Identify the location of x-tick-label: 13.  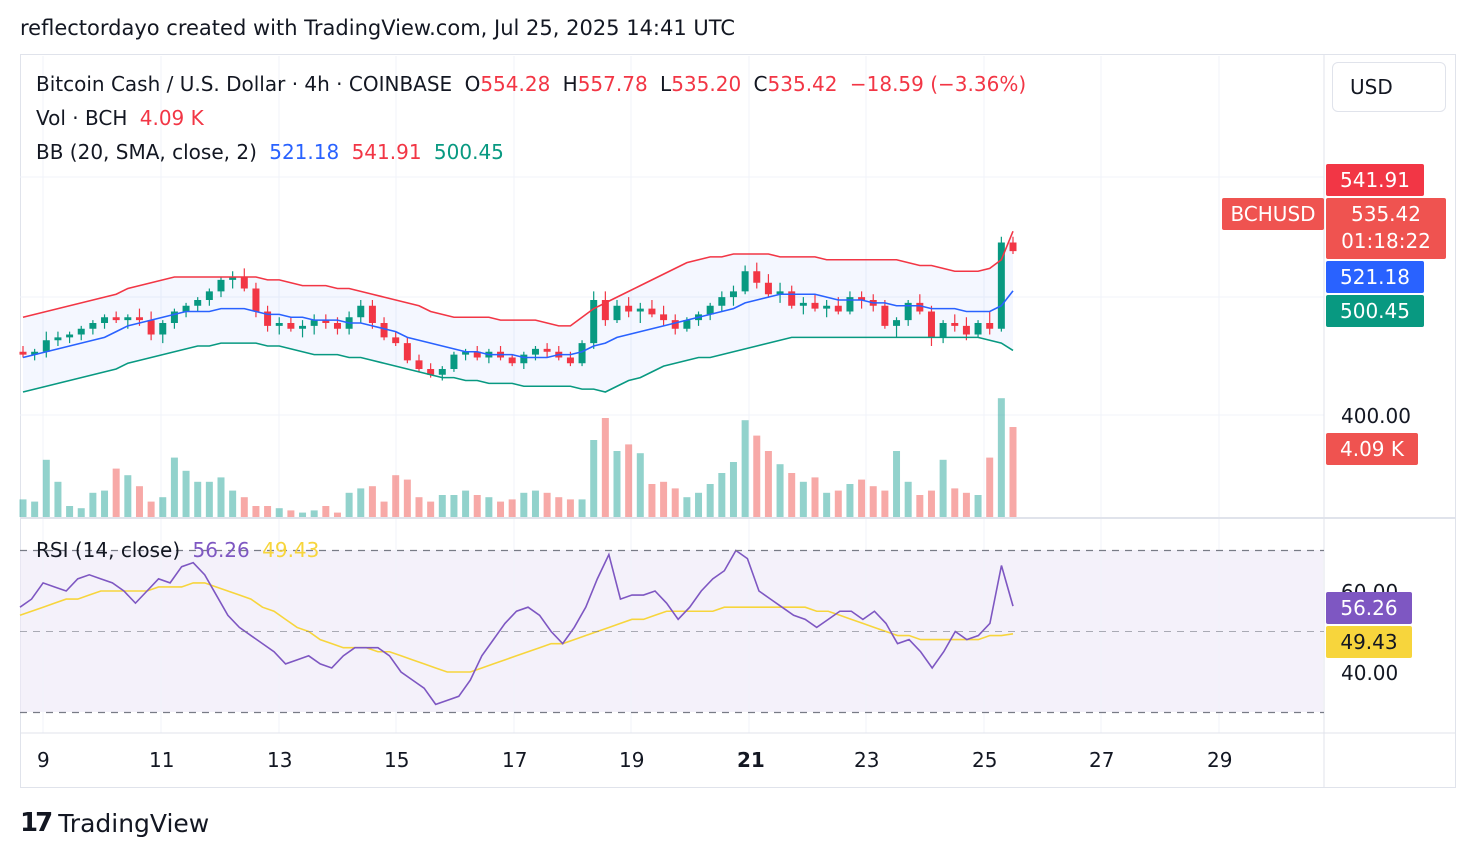
(280, 760).